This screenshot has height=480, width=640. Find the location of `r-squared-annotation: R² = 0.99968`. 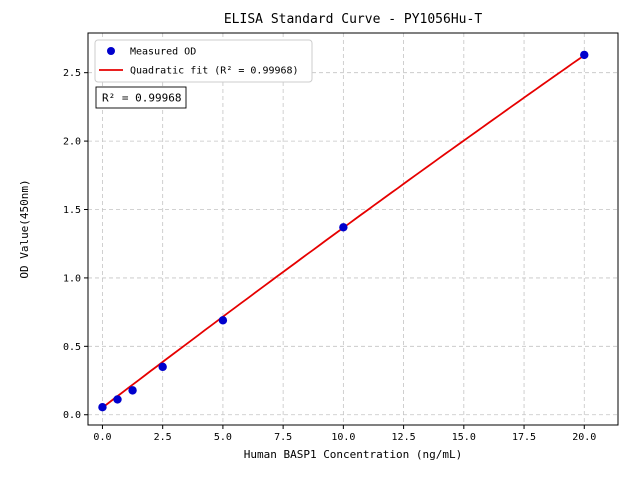

r-squared-annotation: R² = 0.99968 is located at coordinates (141, 97).